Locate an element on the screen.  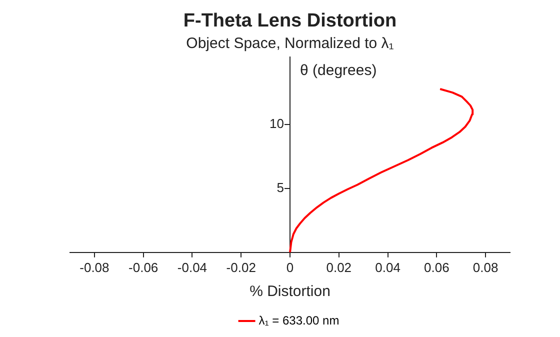
legend-label: λ₁ = 633.00 nm is located at coordinates (299, 320).